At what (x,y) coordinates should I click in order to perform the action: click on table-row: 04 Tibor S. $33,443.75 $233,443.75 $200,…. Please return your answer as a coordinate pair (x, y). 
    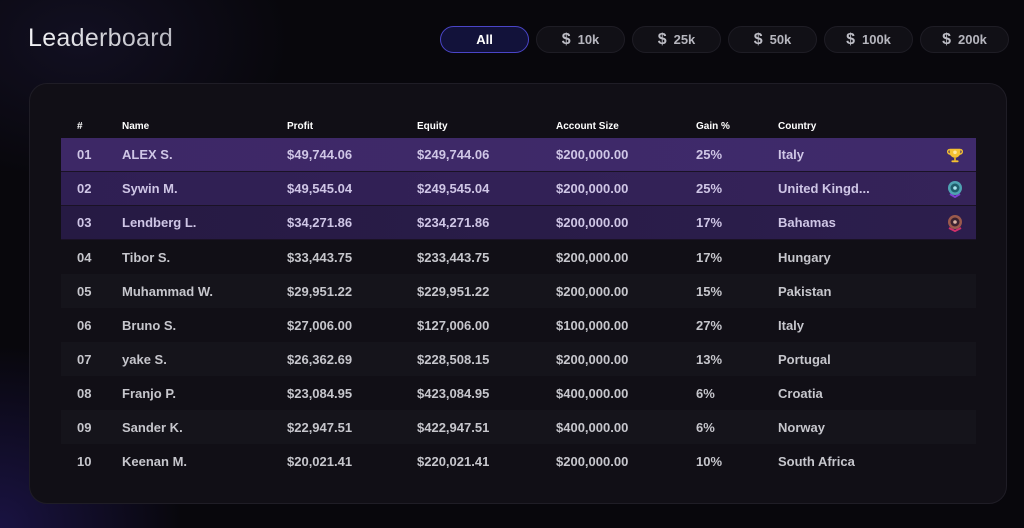
    Looking at the image, I should click on (518, 257).